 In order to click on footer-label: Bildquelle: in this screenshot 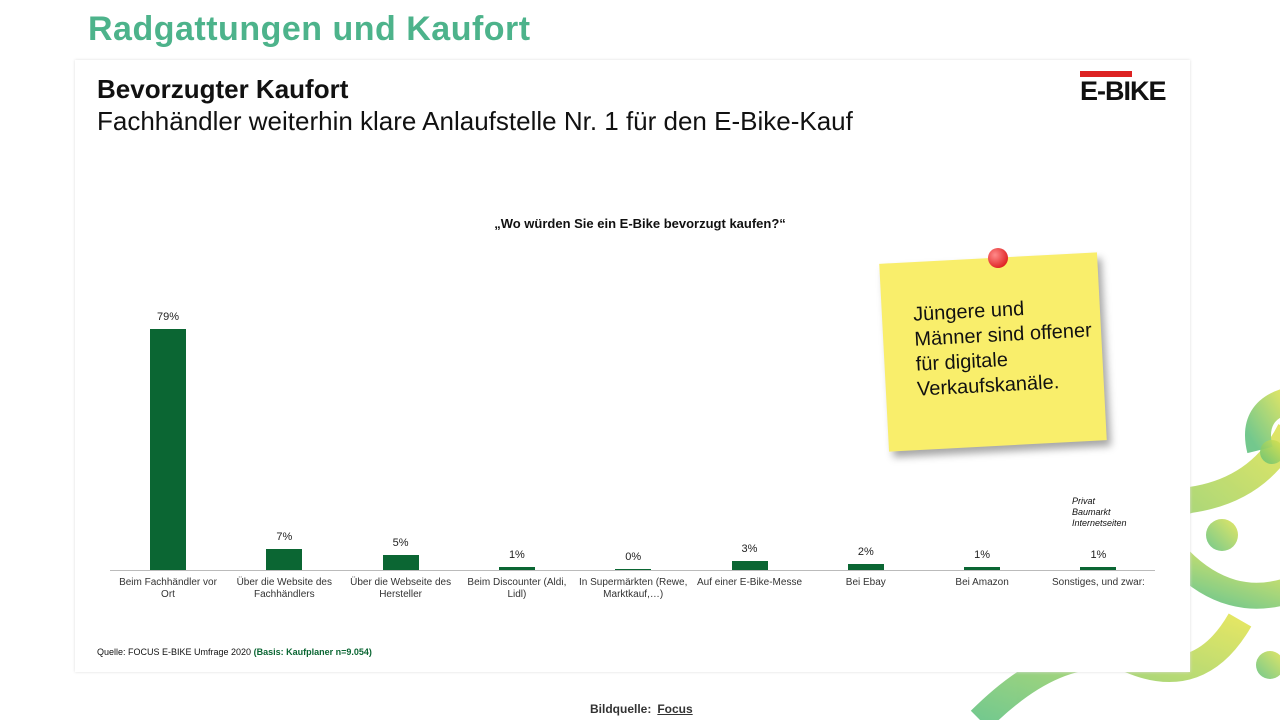, I will do `click(621, 709)`.